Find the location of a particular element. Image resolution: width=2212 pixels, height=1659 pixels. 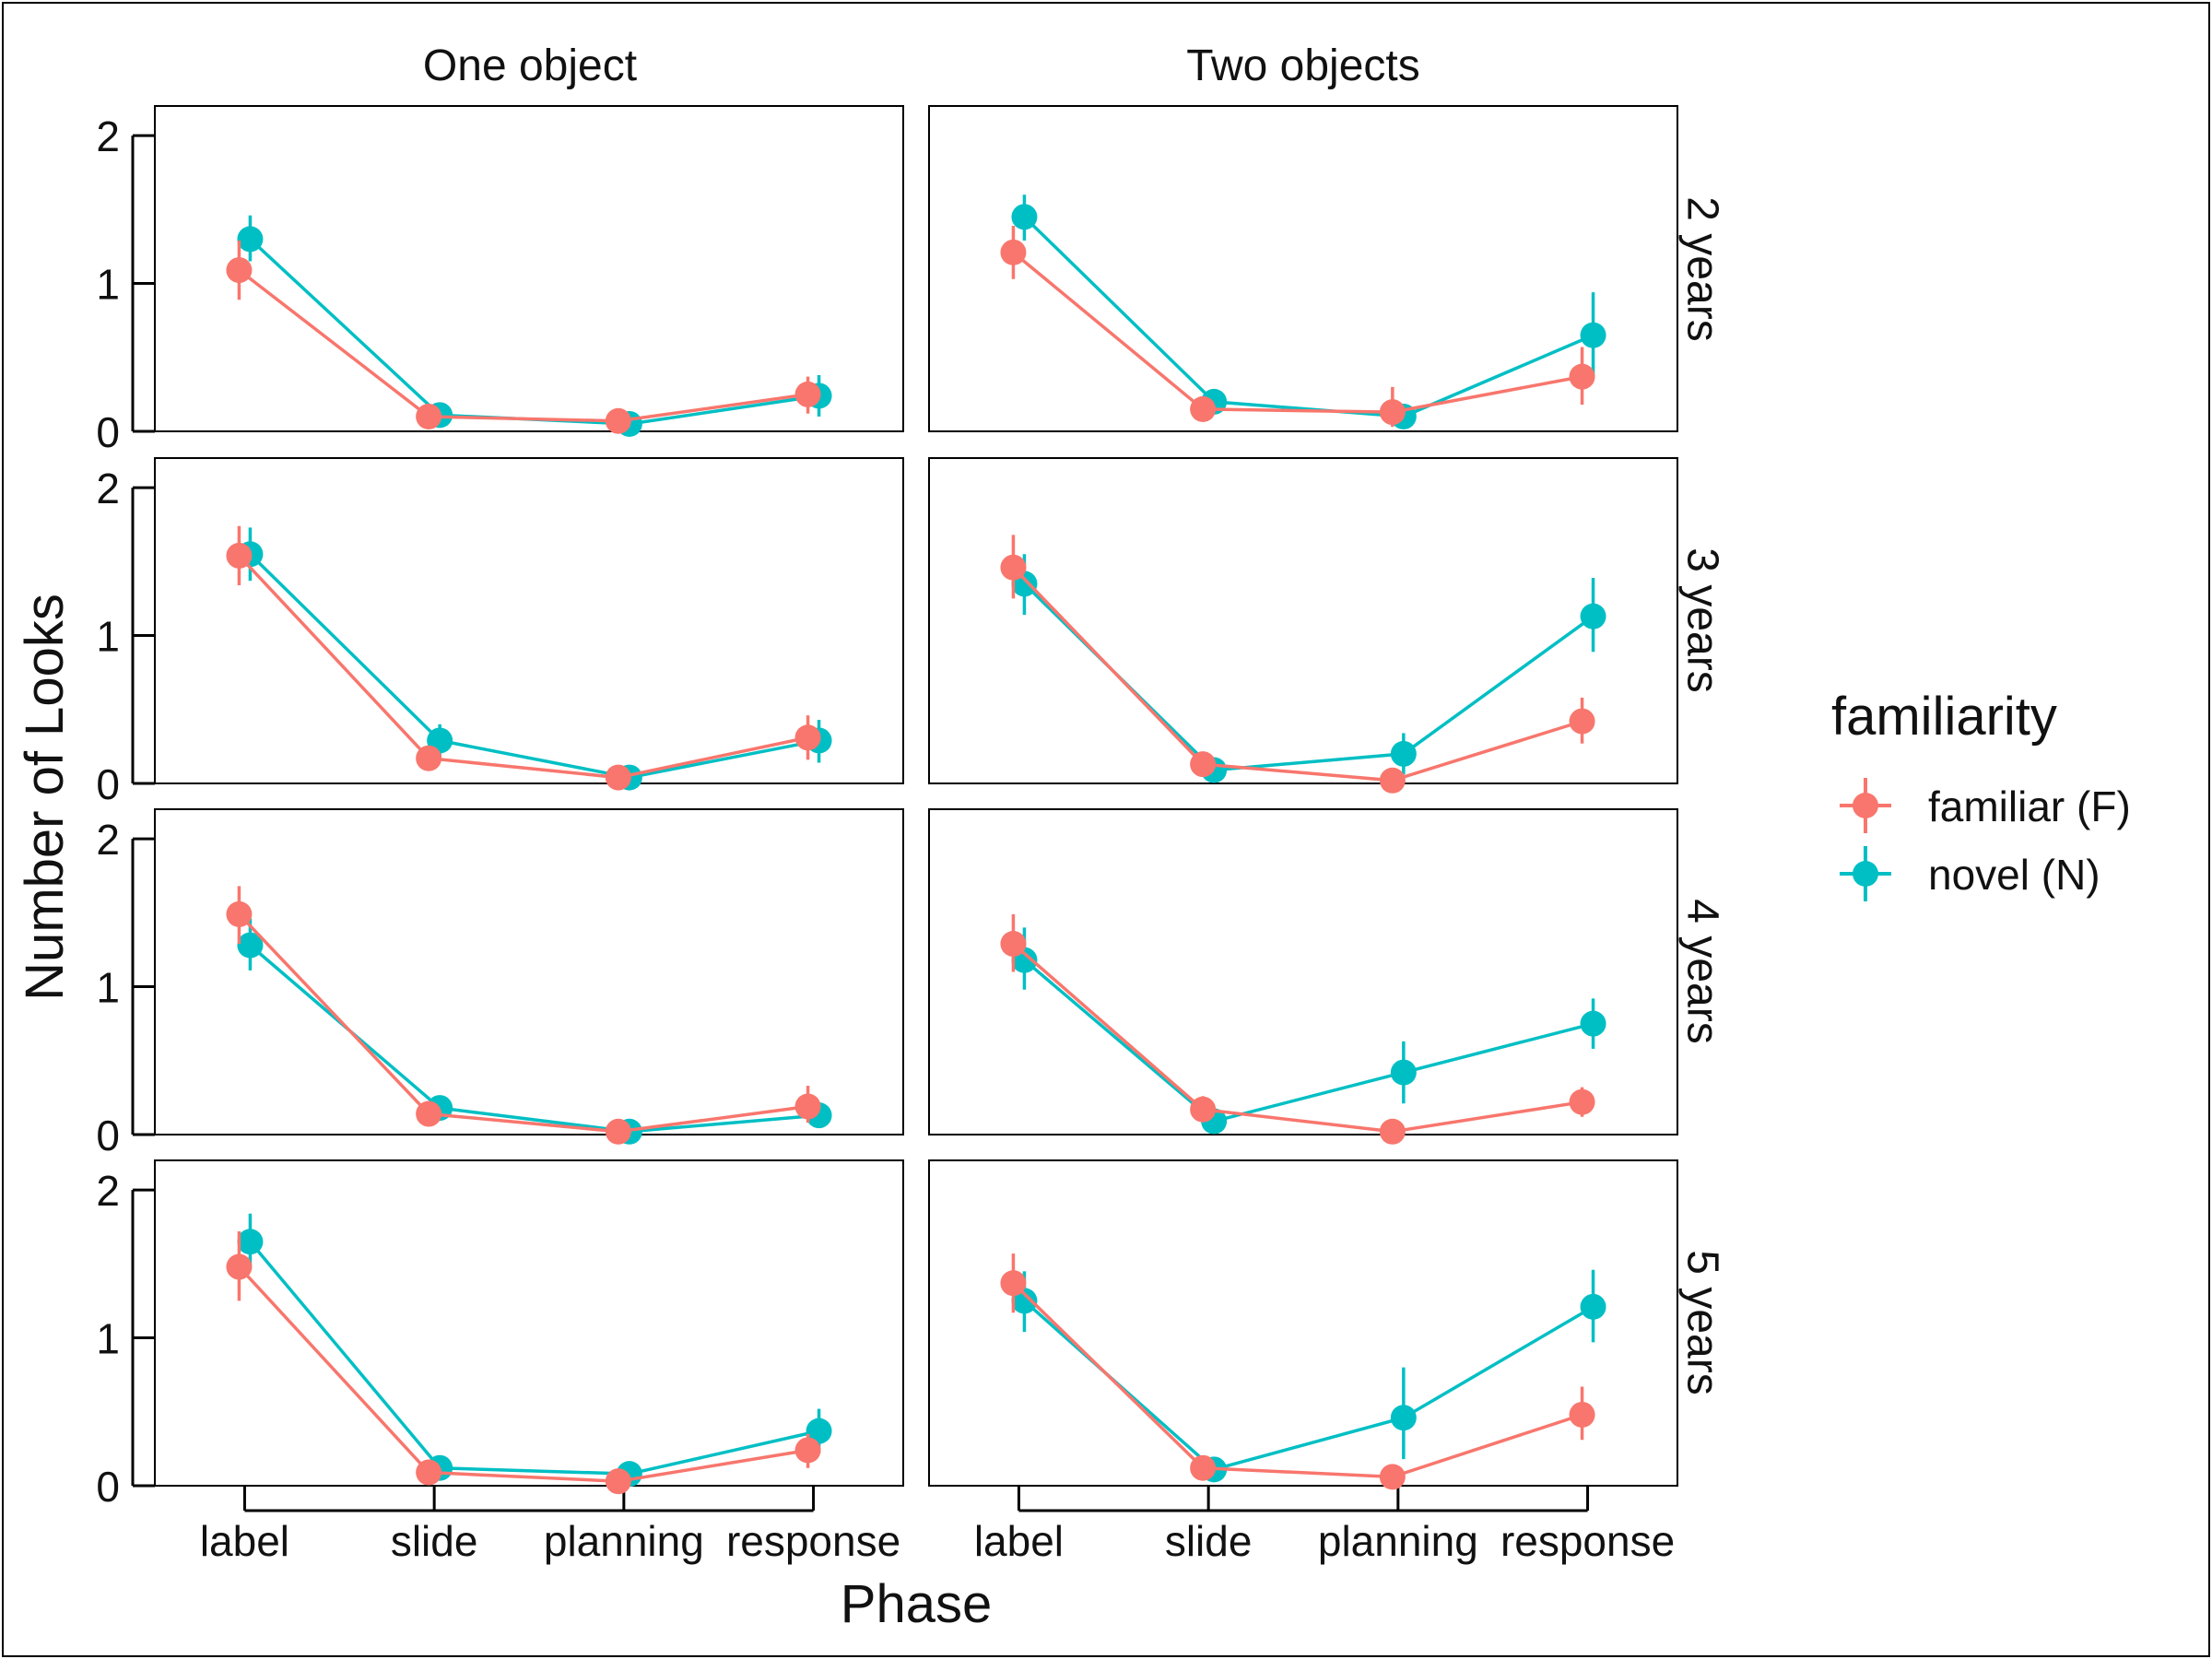

panel-one-object-3-years: 0 1 2 is located at coordinates (500, 632).